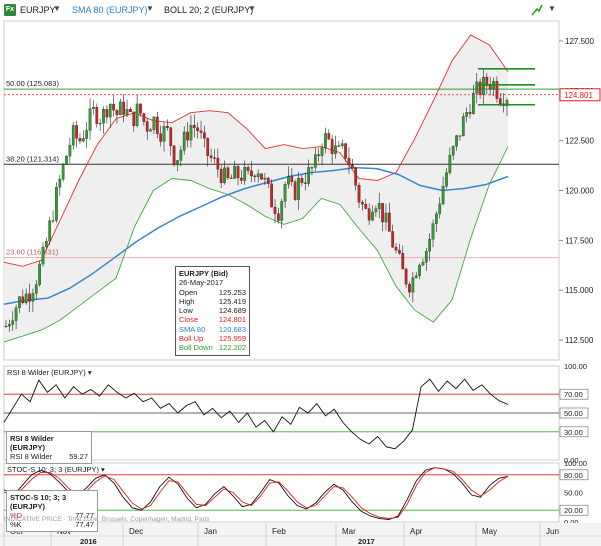  Describe the element at coordinates (110, 10) in the screenshot. I see `sma-indicator-label: SMA 80 (EURJPY)` at that location.